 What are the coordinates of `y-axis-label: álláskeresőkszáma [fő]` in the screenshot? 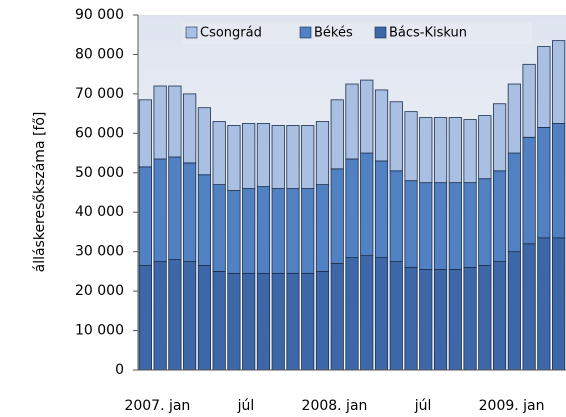 It's located at (40, 192).